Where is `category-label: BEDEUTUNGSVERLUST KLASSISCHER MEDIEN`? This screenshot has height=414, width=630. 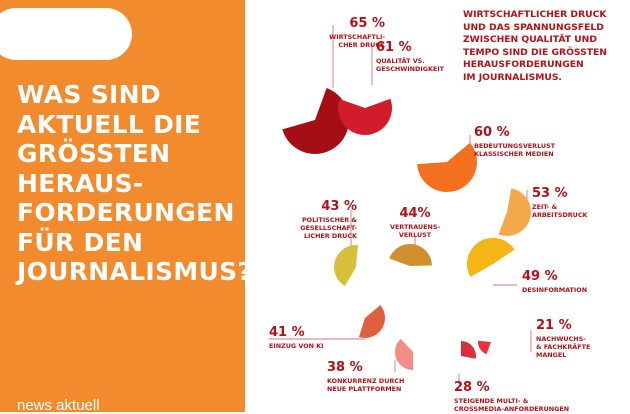 category-label: BEDEUTUNGSVERLUST KLASSISCHER MEDIEN is located at coordinates (515, 150).